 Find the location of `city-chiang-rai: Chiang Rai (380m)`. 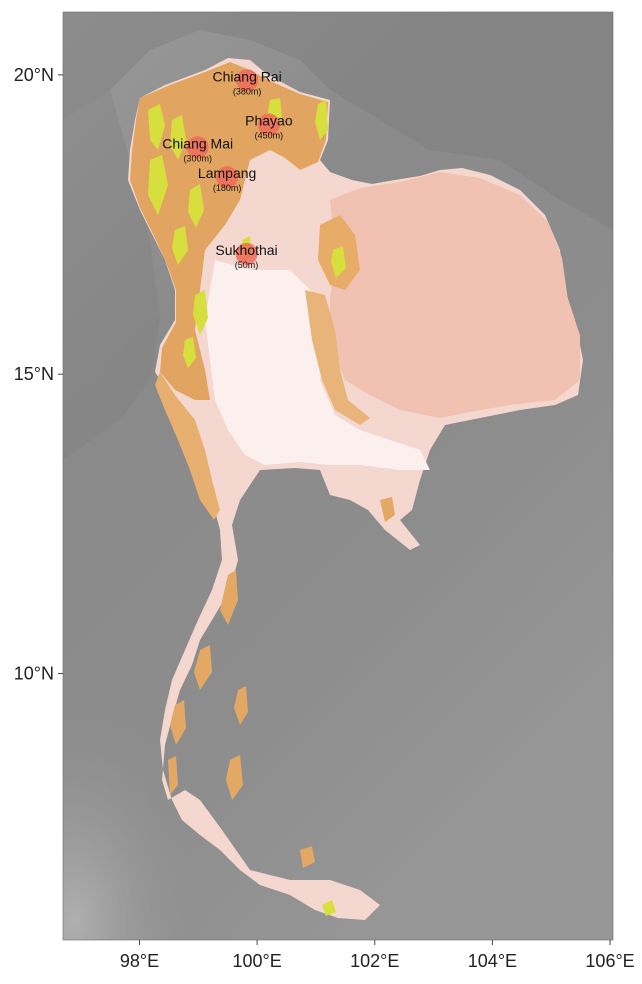

city-chiang-rai: Chiang Rai (380m) is located at coordinates (246, 82).